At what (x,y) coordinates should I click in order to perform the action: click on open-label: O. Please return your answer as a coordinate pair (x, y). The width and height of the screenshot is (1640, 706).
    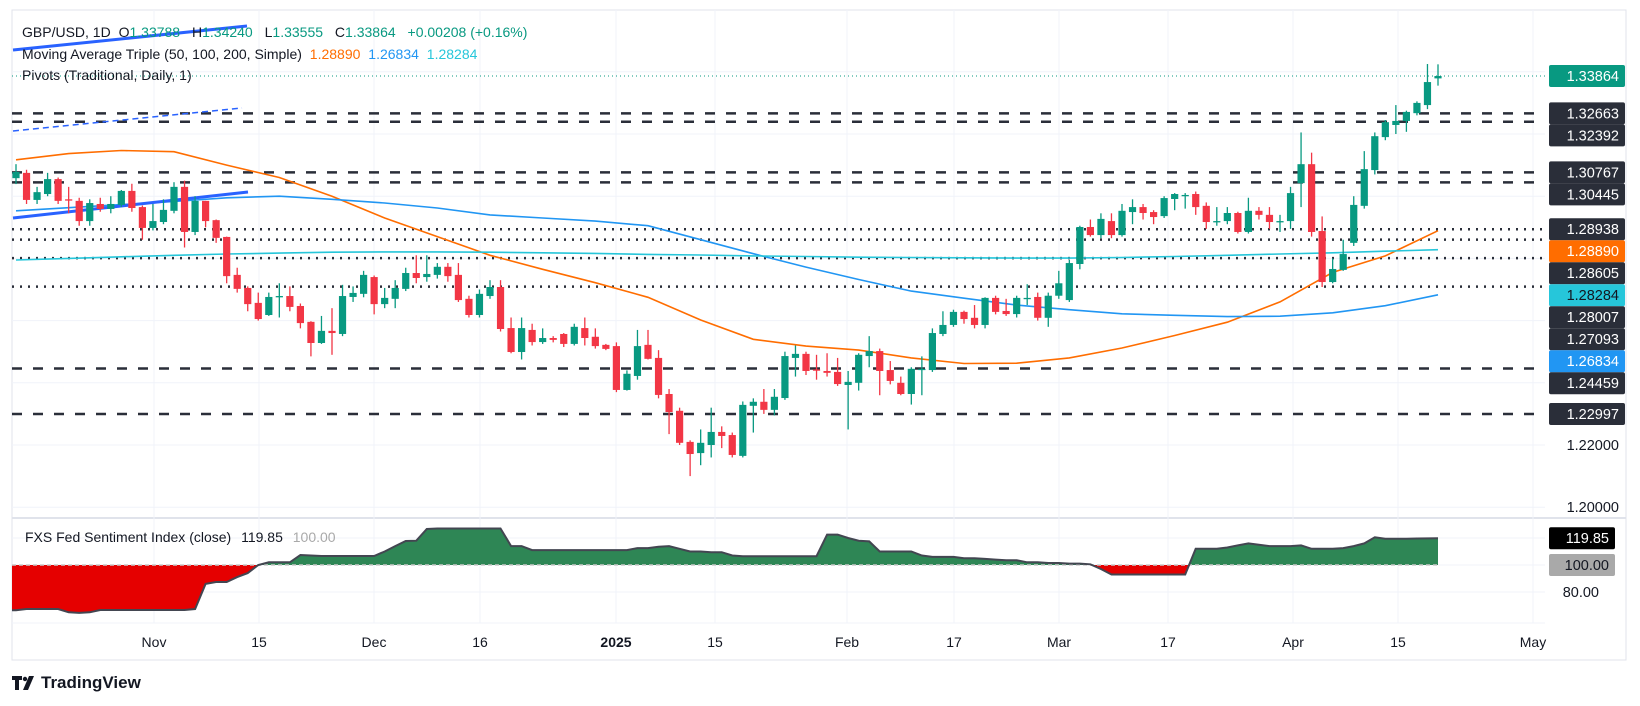
    Looking at the image, I should click on (124, 32).